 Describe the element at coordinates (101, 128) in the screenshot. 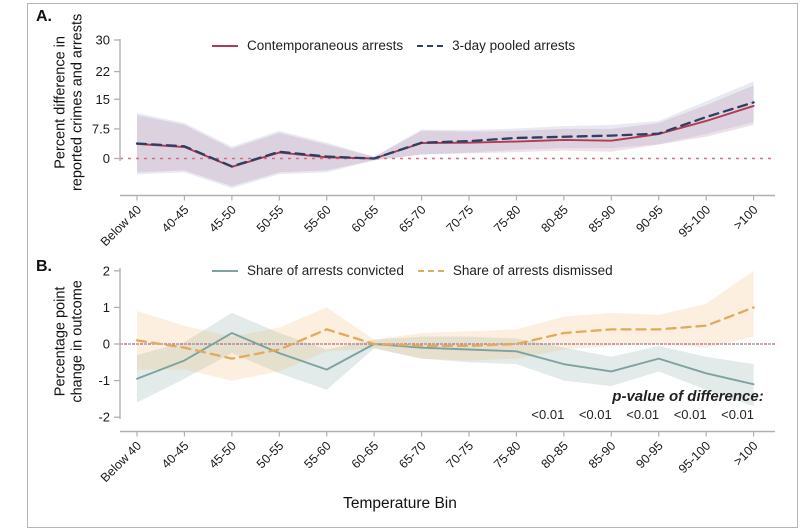

I see `panel_a-y-tick-label-3: 7.5` at that location.